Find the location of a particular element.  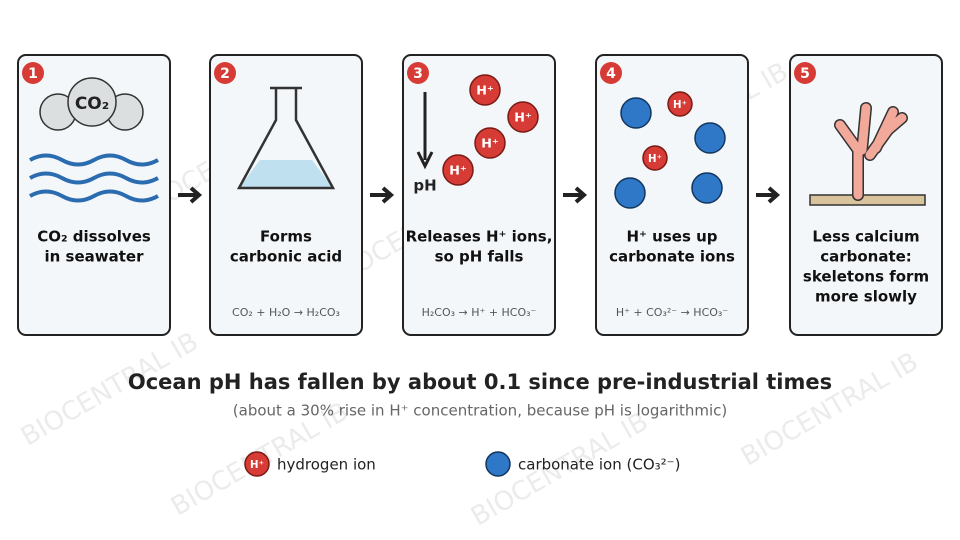

step-caption: in seawater is located at coordinates (95, 257).